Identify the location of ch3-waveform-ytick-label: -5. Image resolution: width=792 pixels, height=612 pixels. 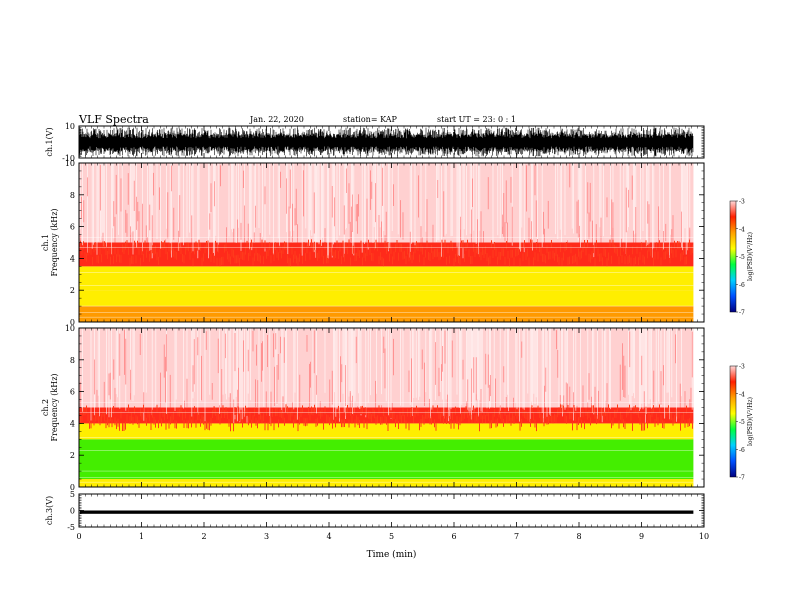
(71, 527).